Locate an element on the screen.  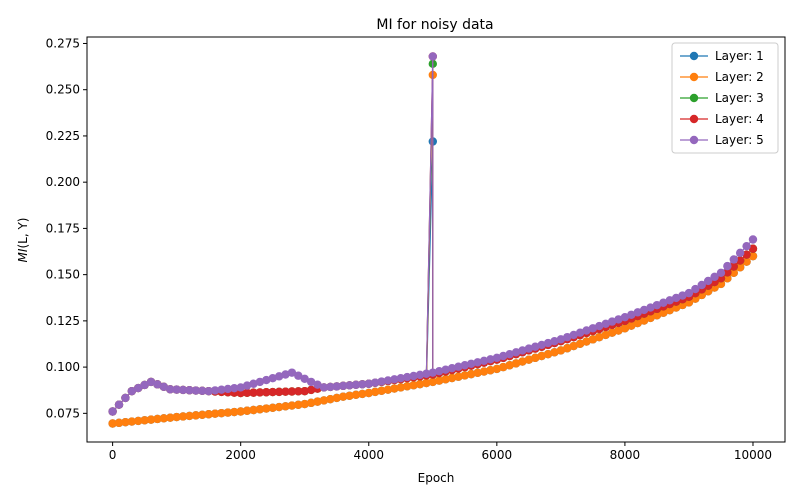
legend-box is located at coordinates (725, 98).